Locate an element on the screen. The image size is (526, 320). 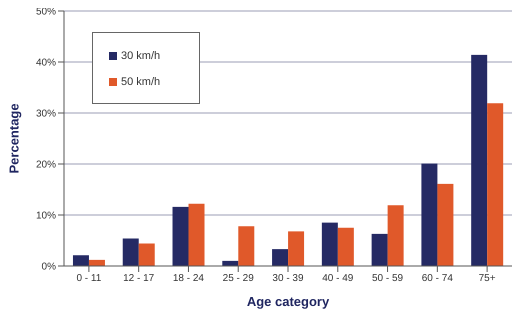
x-tick-label: 30 - 39 is located at coordinates (288, 278).